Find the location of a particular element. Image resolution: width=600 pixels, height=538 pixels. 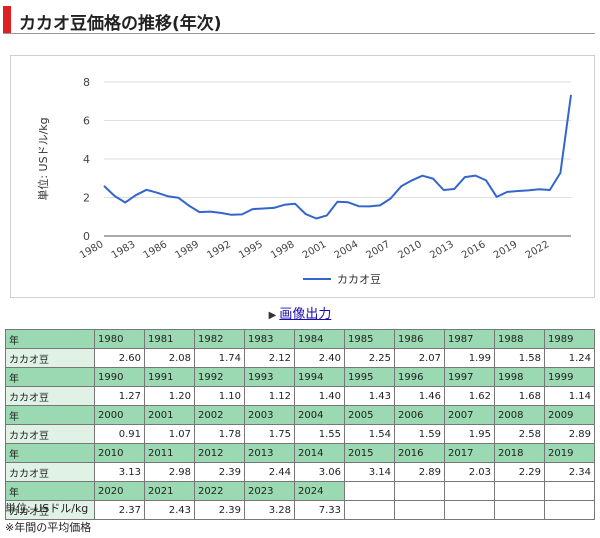

value-cell: 1.14 is located at coordinates (569, 396).